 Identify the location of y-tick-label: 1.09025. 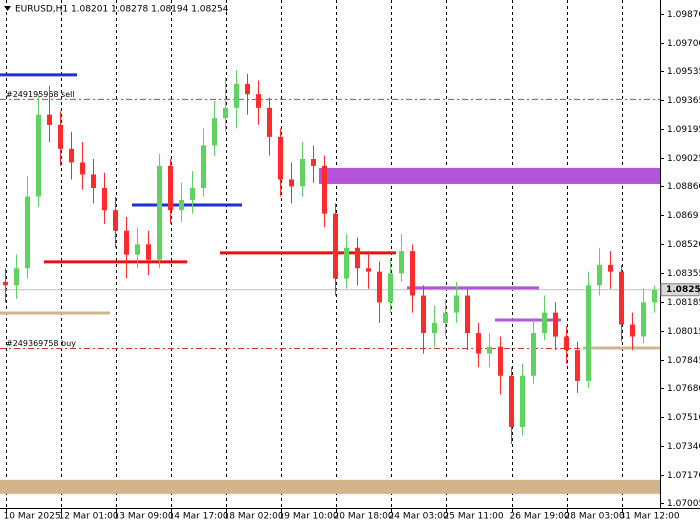
(683, 159).